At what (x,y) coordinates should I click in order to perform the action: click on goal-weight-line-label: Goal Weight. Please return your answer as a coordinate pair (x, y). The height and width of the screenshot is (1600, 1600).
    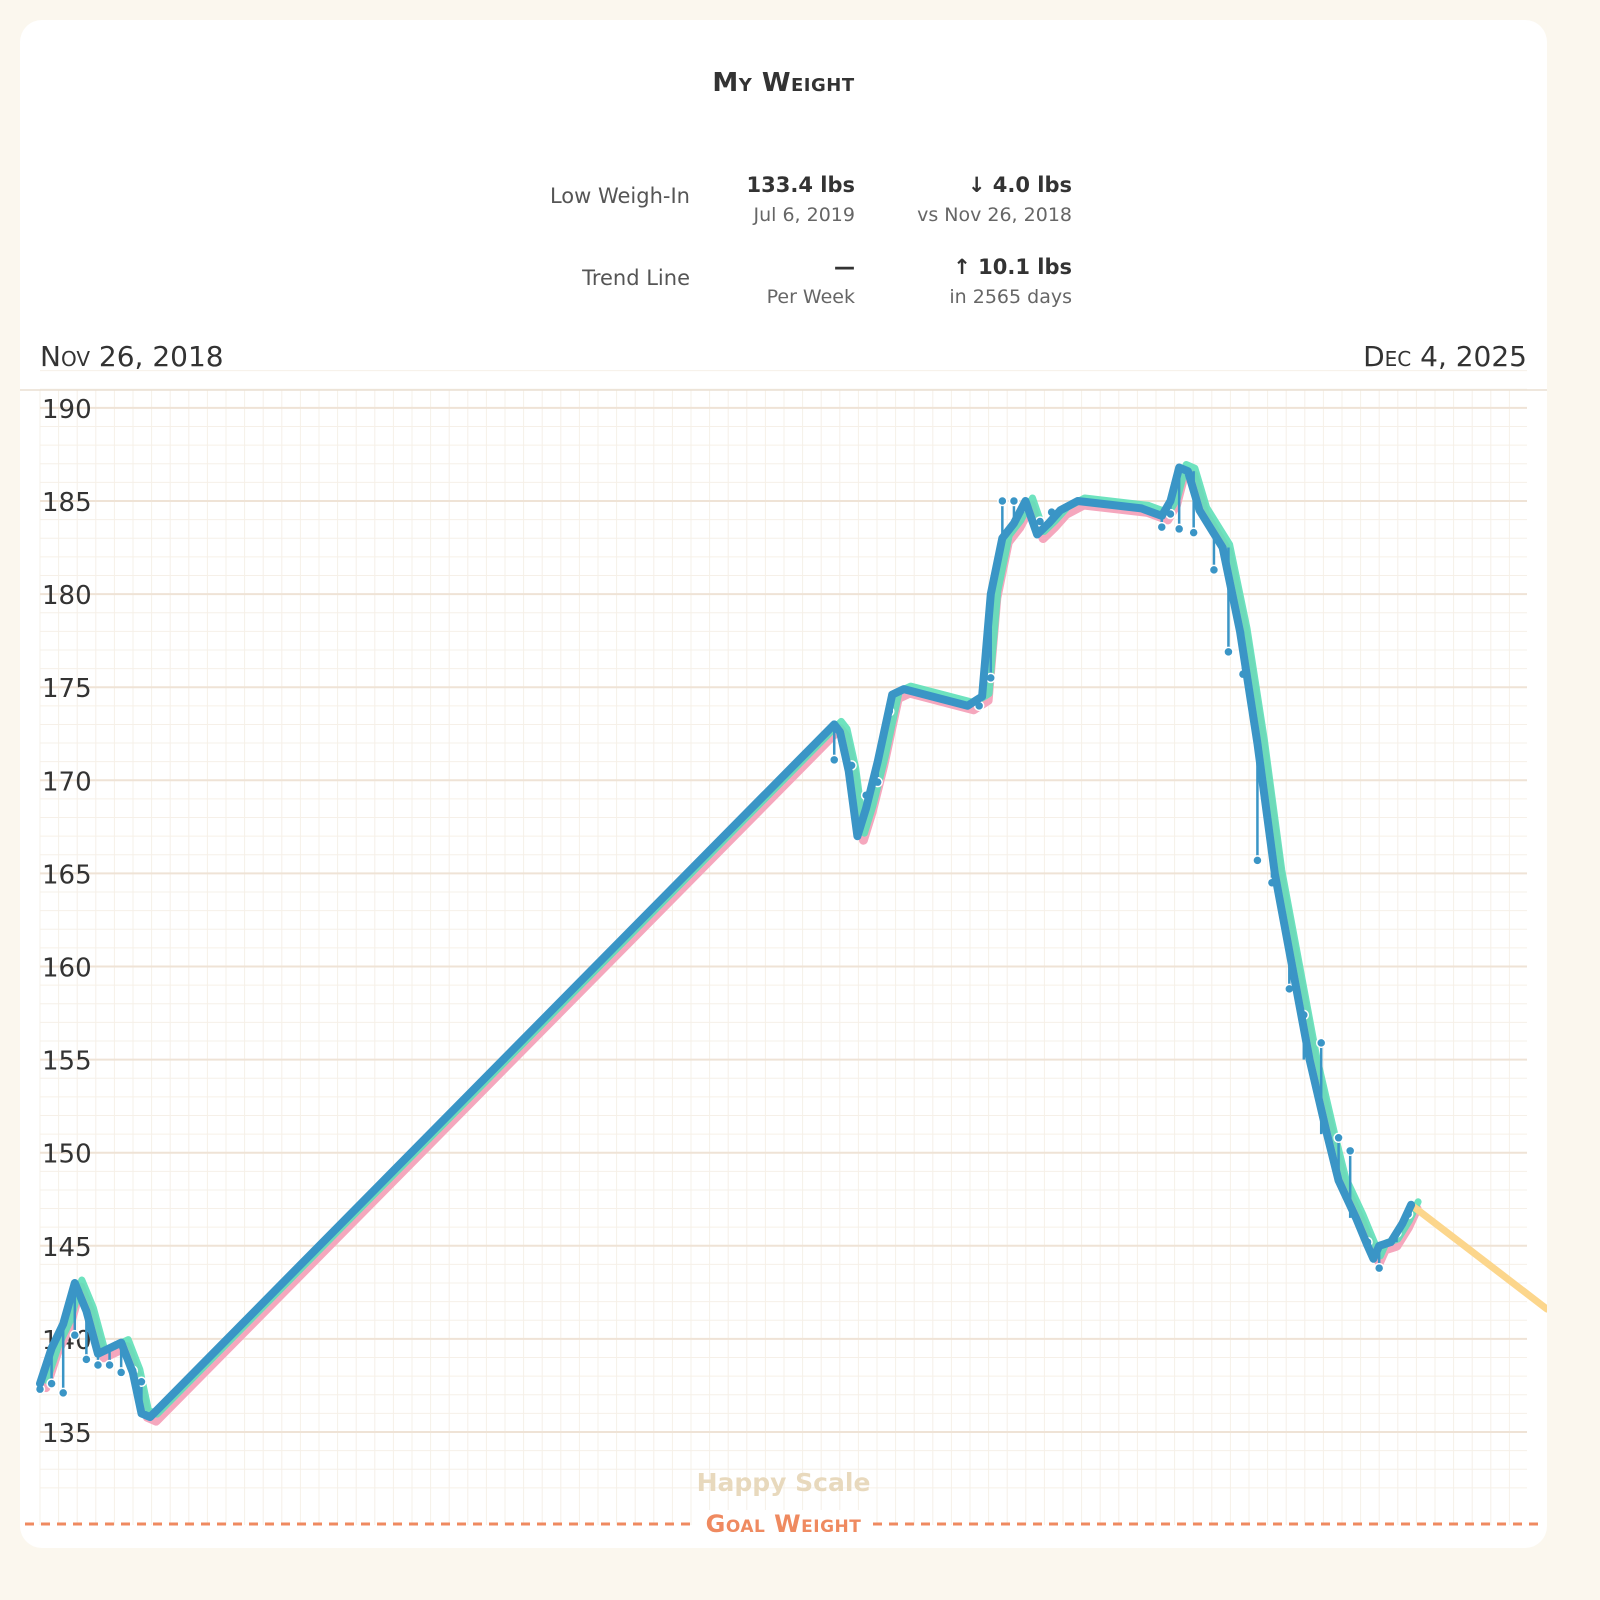
    Looking at the image, I should click on (783, 1524).